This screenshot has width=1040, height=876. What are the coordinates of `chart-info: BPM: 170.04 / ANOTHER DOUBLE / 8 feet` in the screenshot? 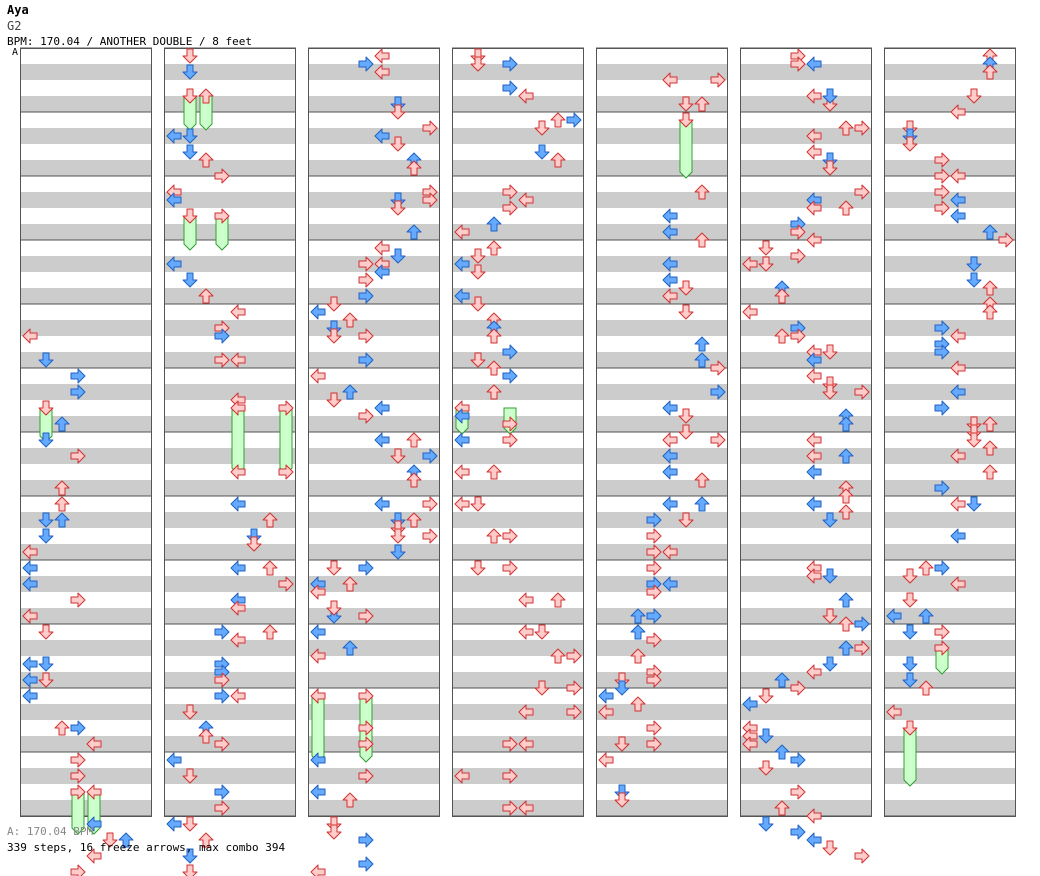 It's located at (130, 41).